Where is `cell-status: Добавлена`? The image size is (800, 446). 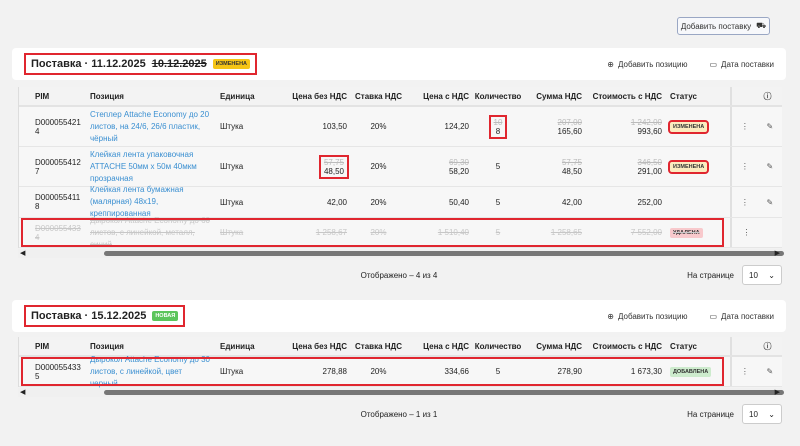
cell-status: Добавлена is located at coordinates (698, 371).